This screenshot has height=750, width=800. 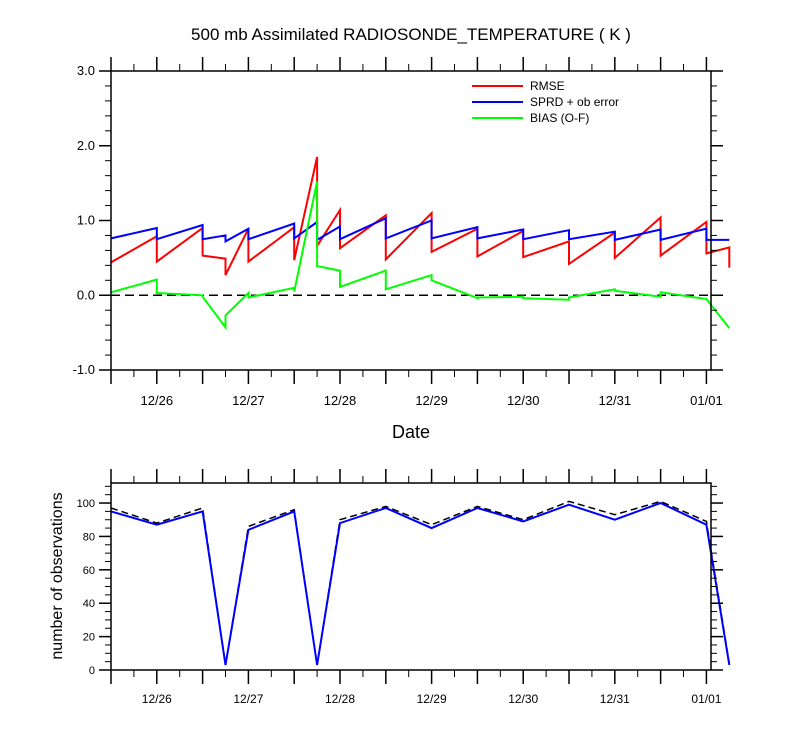 What do you see at coordinates (615, 699) in the screenshot?
I see `chart2-xtick-label-6: 12/31` at bounding box center [615, 699].